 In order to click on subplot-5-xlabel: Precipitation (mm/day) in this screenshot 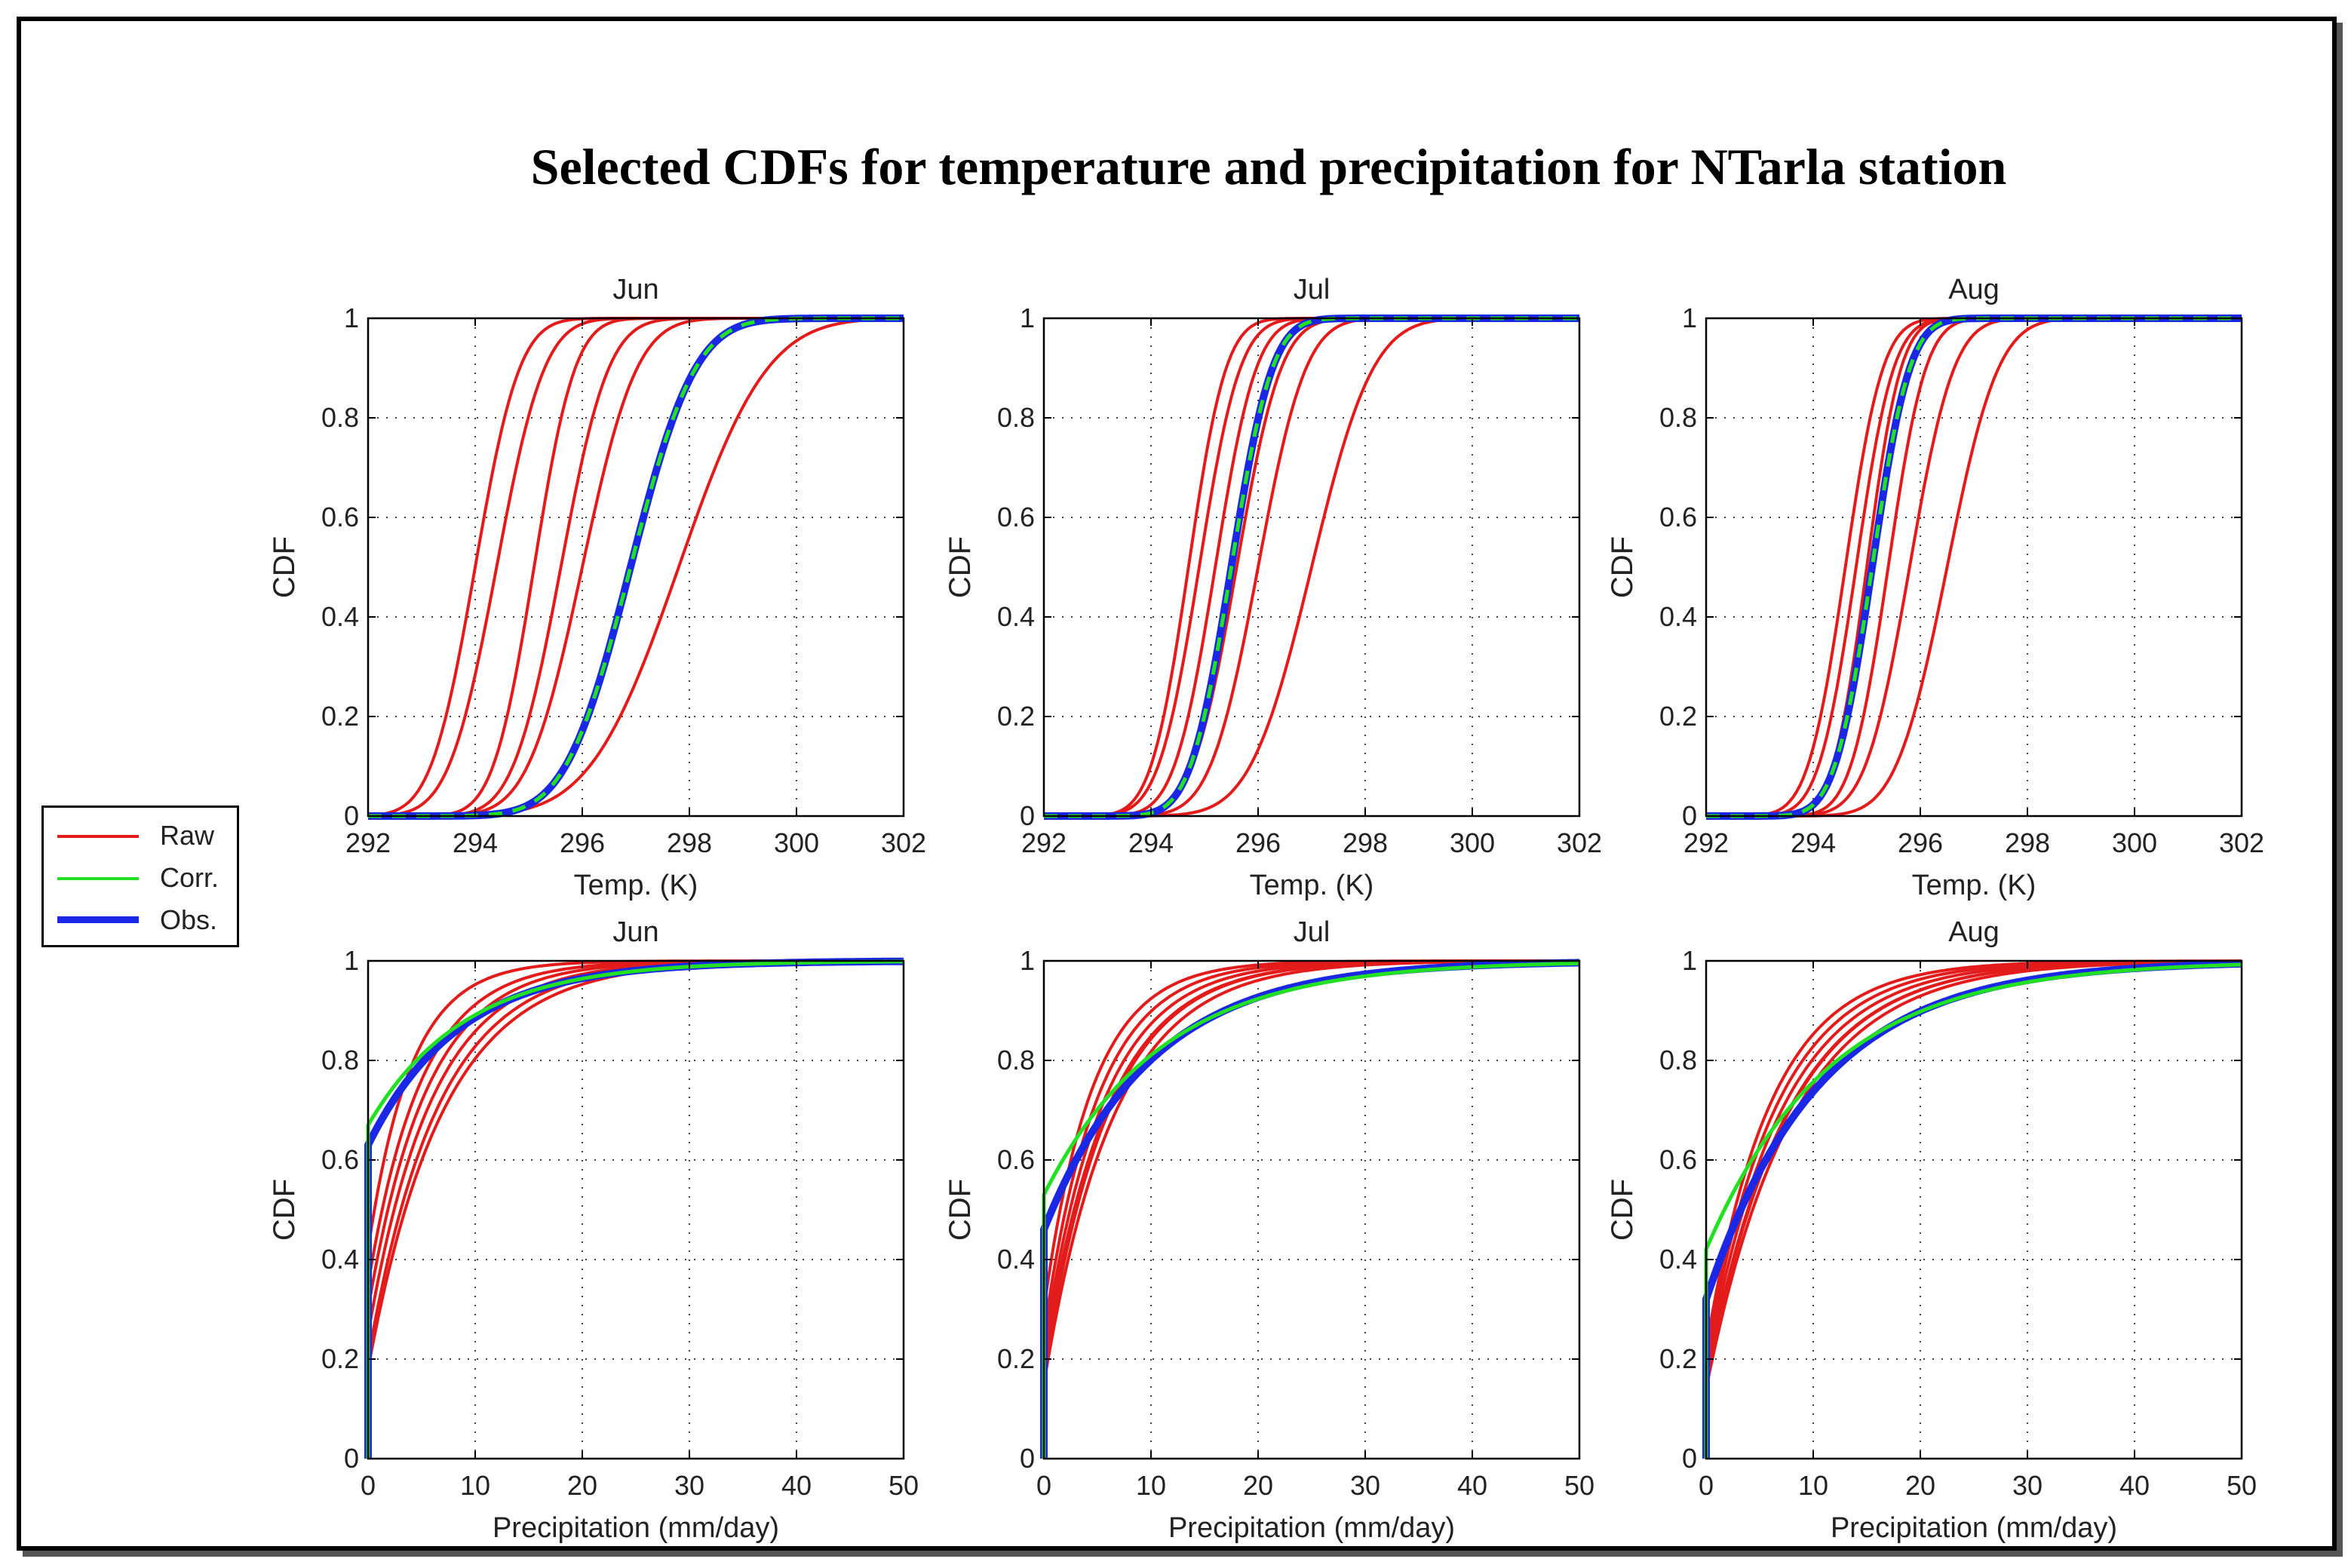, I will do `click(1311, 1528)`.